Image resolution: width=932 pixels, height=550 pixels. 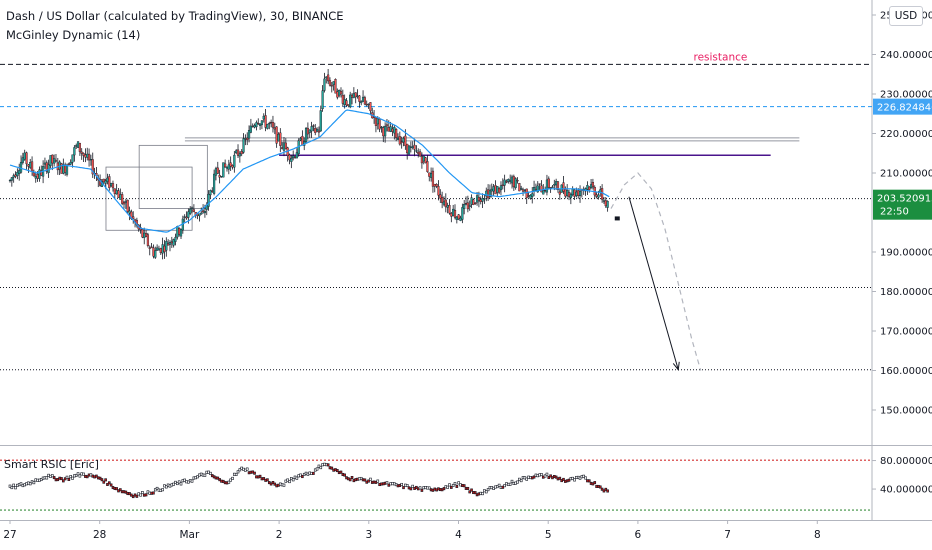 What do you see at coordinates (309, 171) in the screenshot?
I see `mcginley-line` at bounding box center [309, 171].